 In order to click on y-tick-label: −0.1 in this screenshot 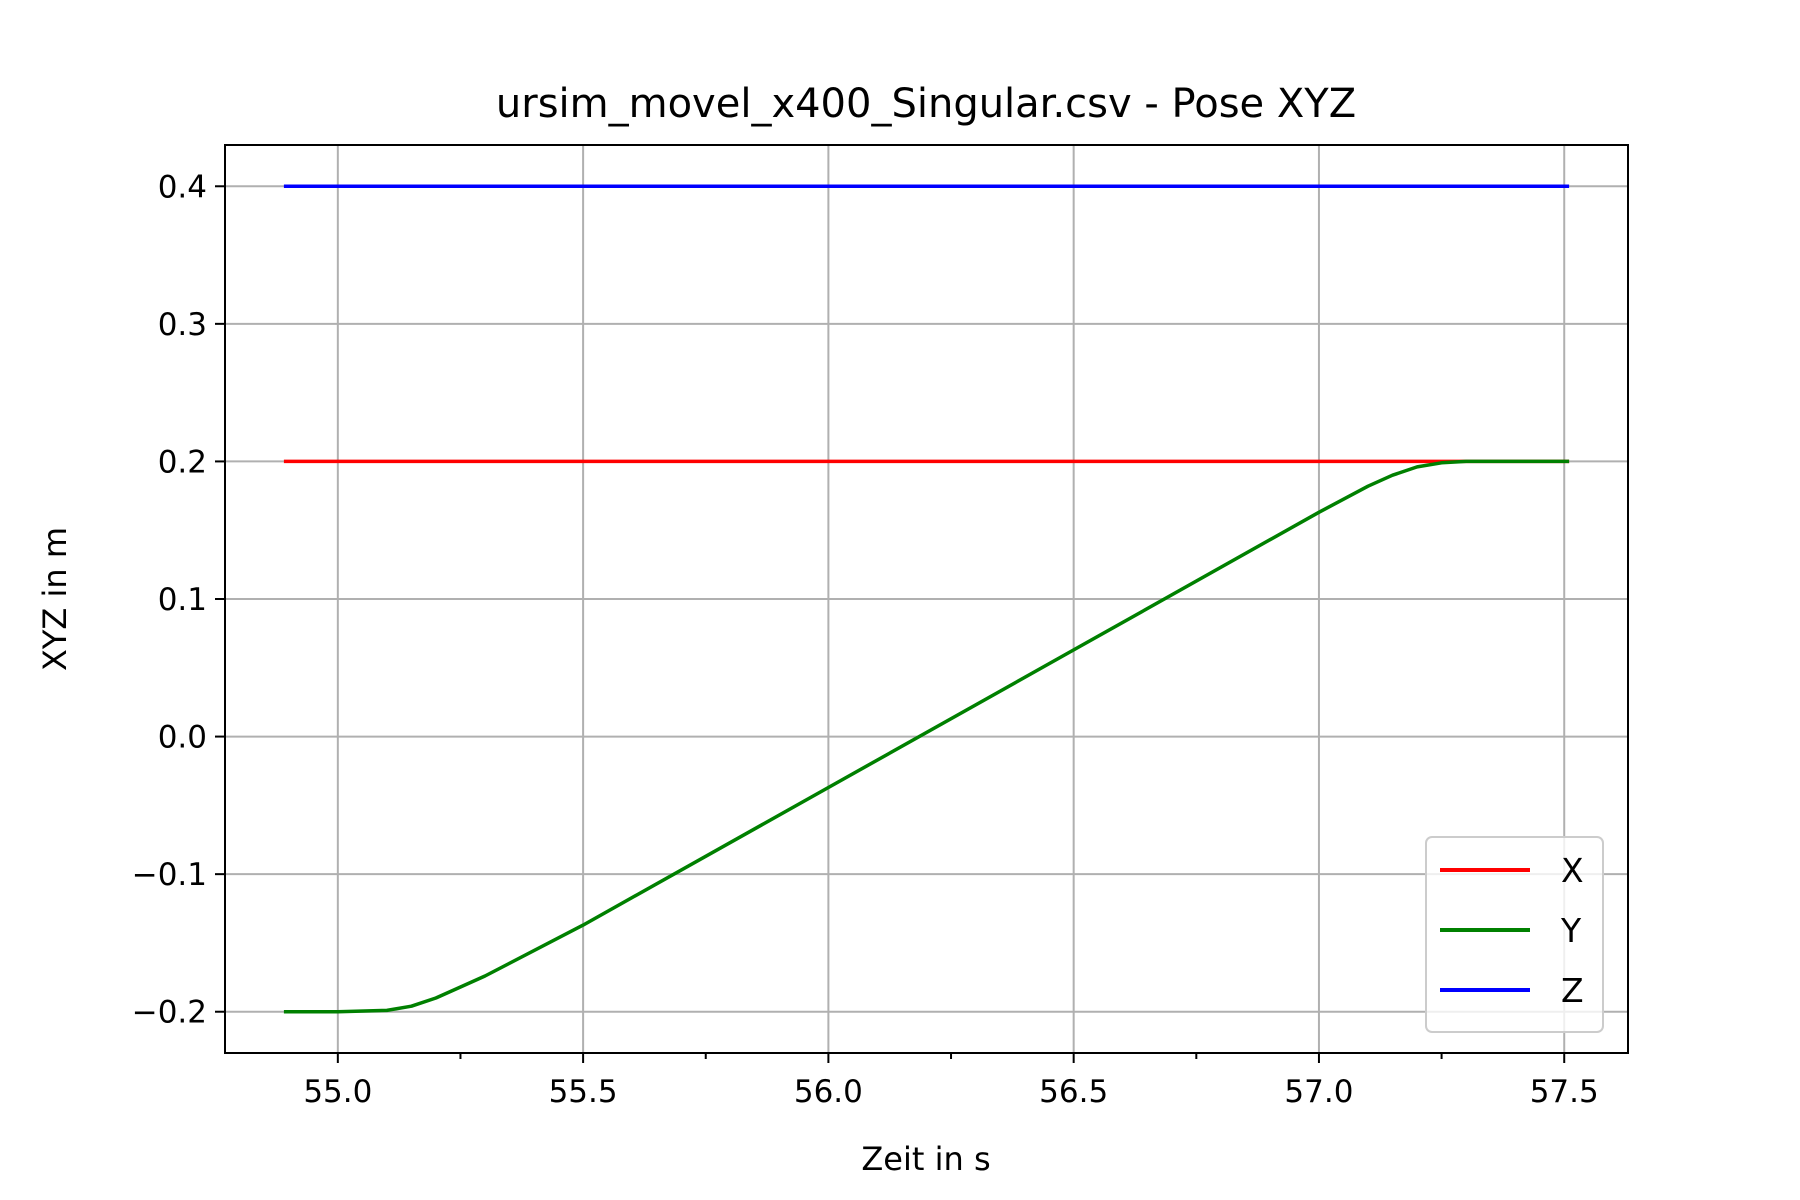, I will do `click(169, 875)`.